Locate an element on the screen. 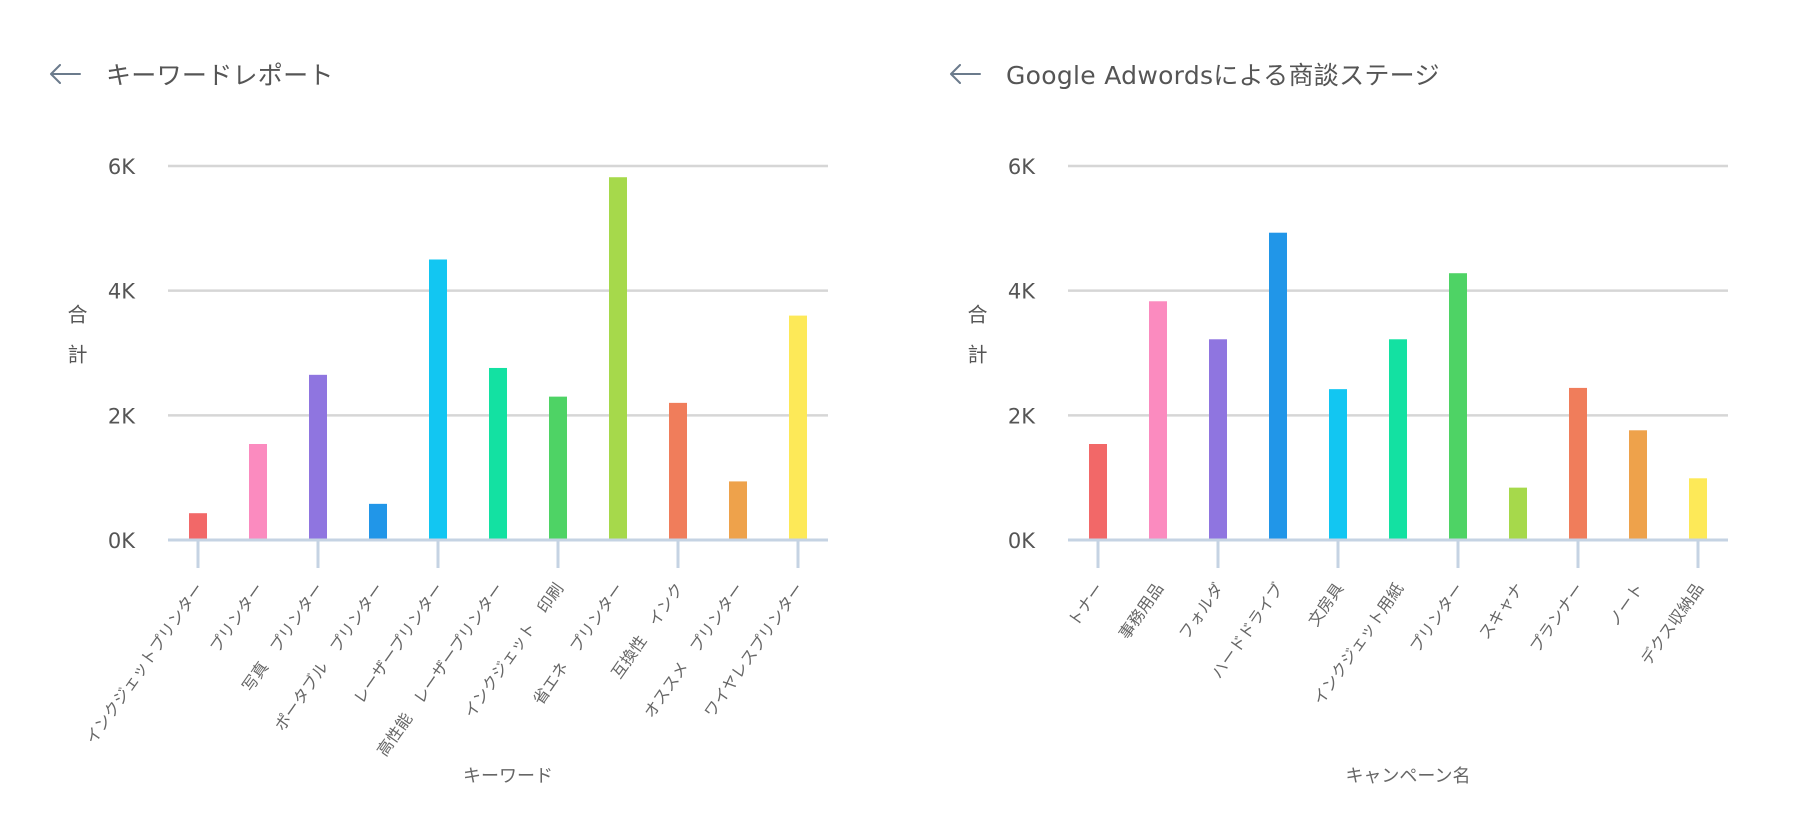 The width and height of the screenshot is (1800, 819). x-tick-label: 文房具 is located at coordinates (1325, 604).